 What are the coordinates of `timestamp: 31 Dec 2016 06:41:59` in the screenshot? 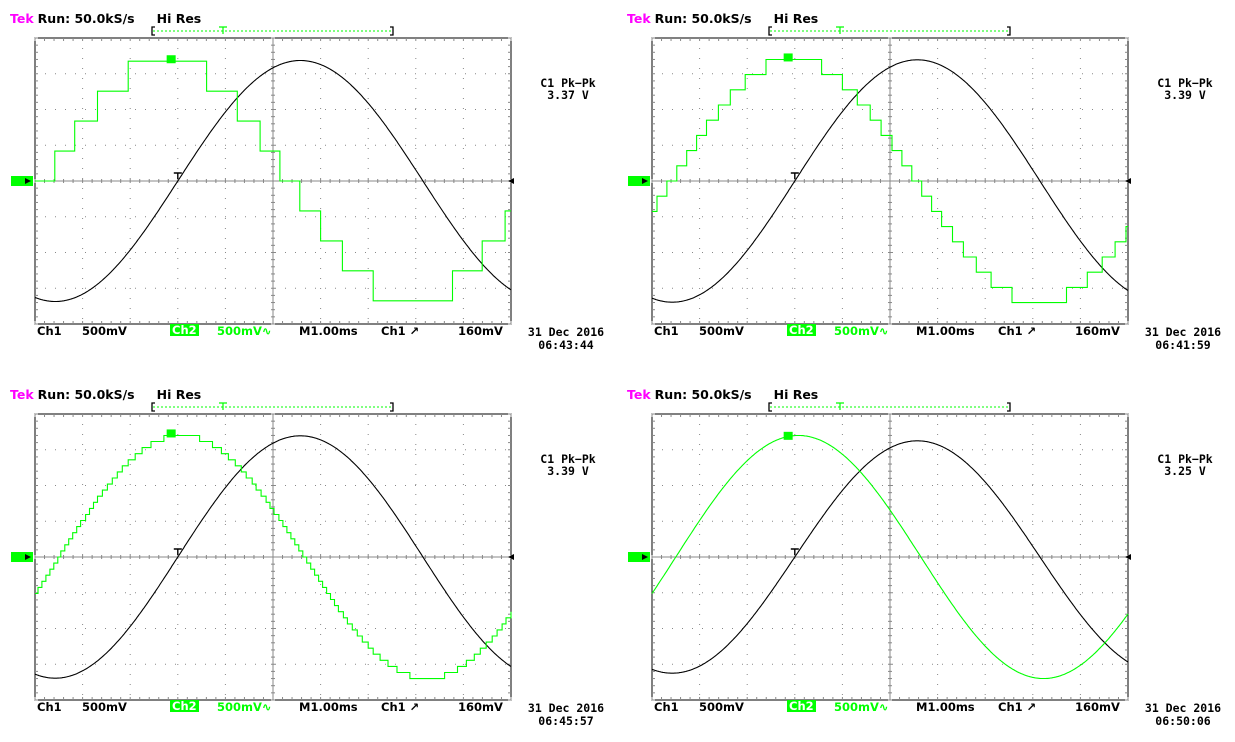 It's located at (1183, 339).